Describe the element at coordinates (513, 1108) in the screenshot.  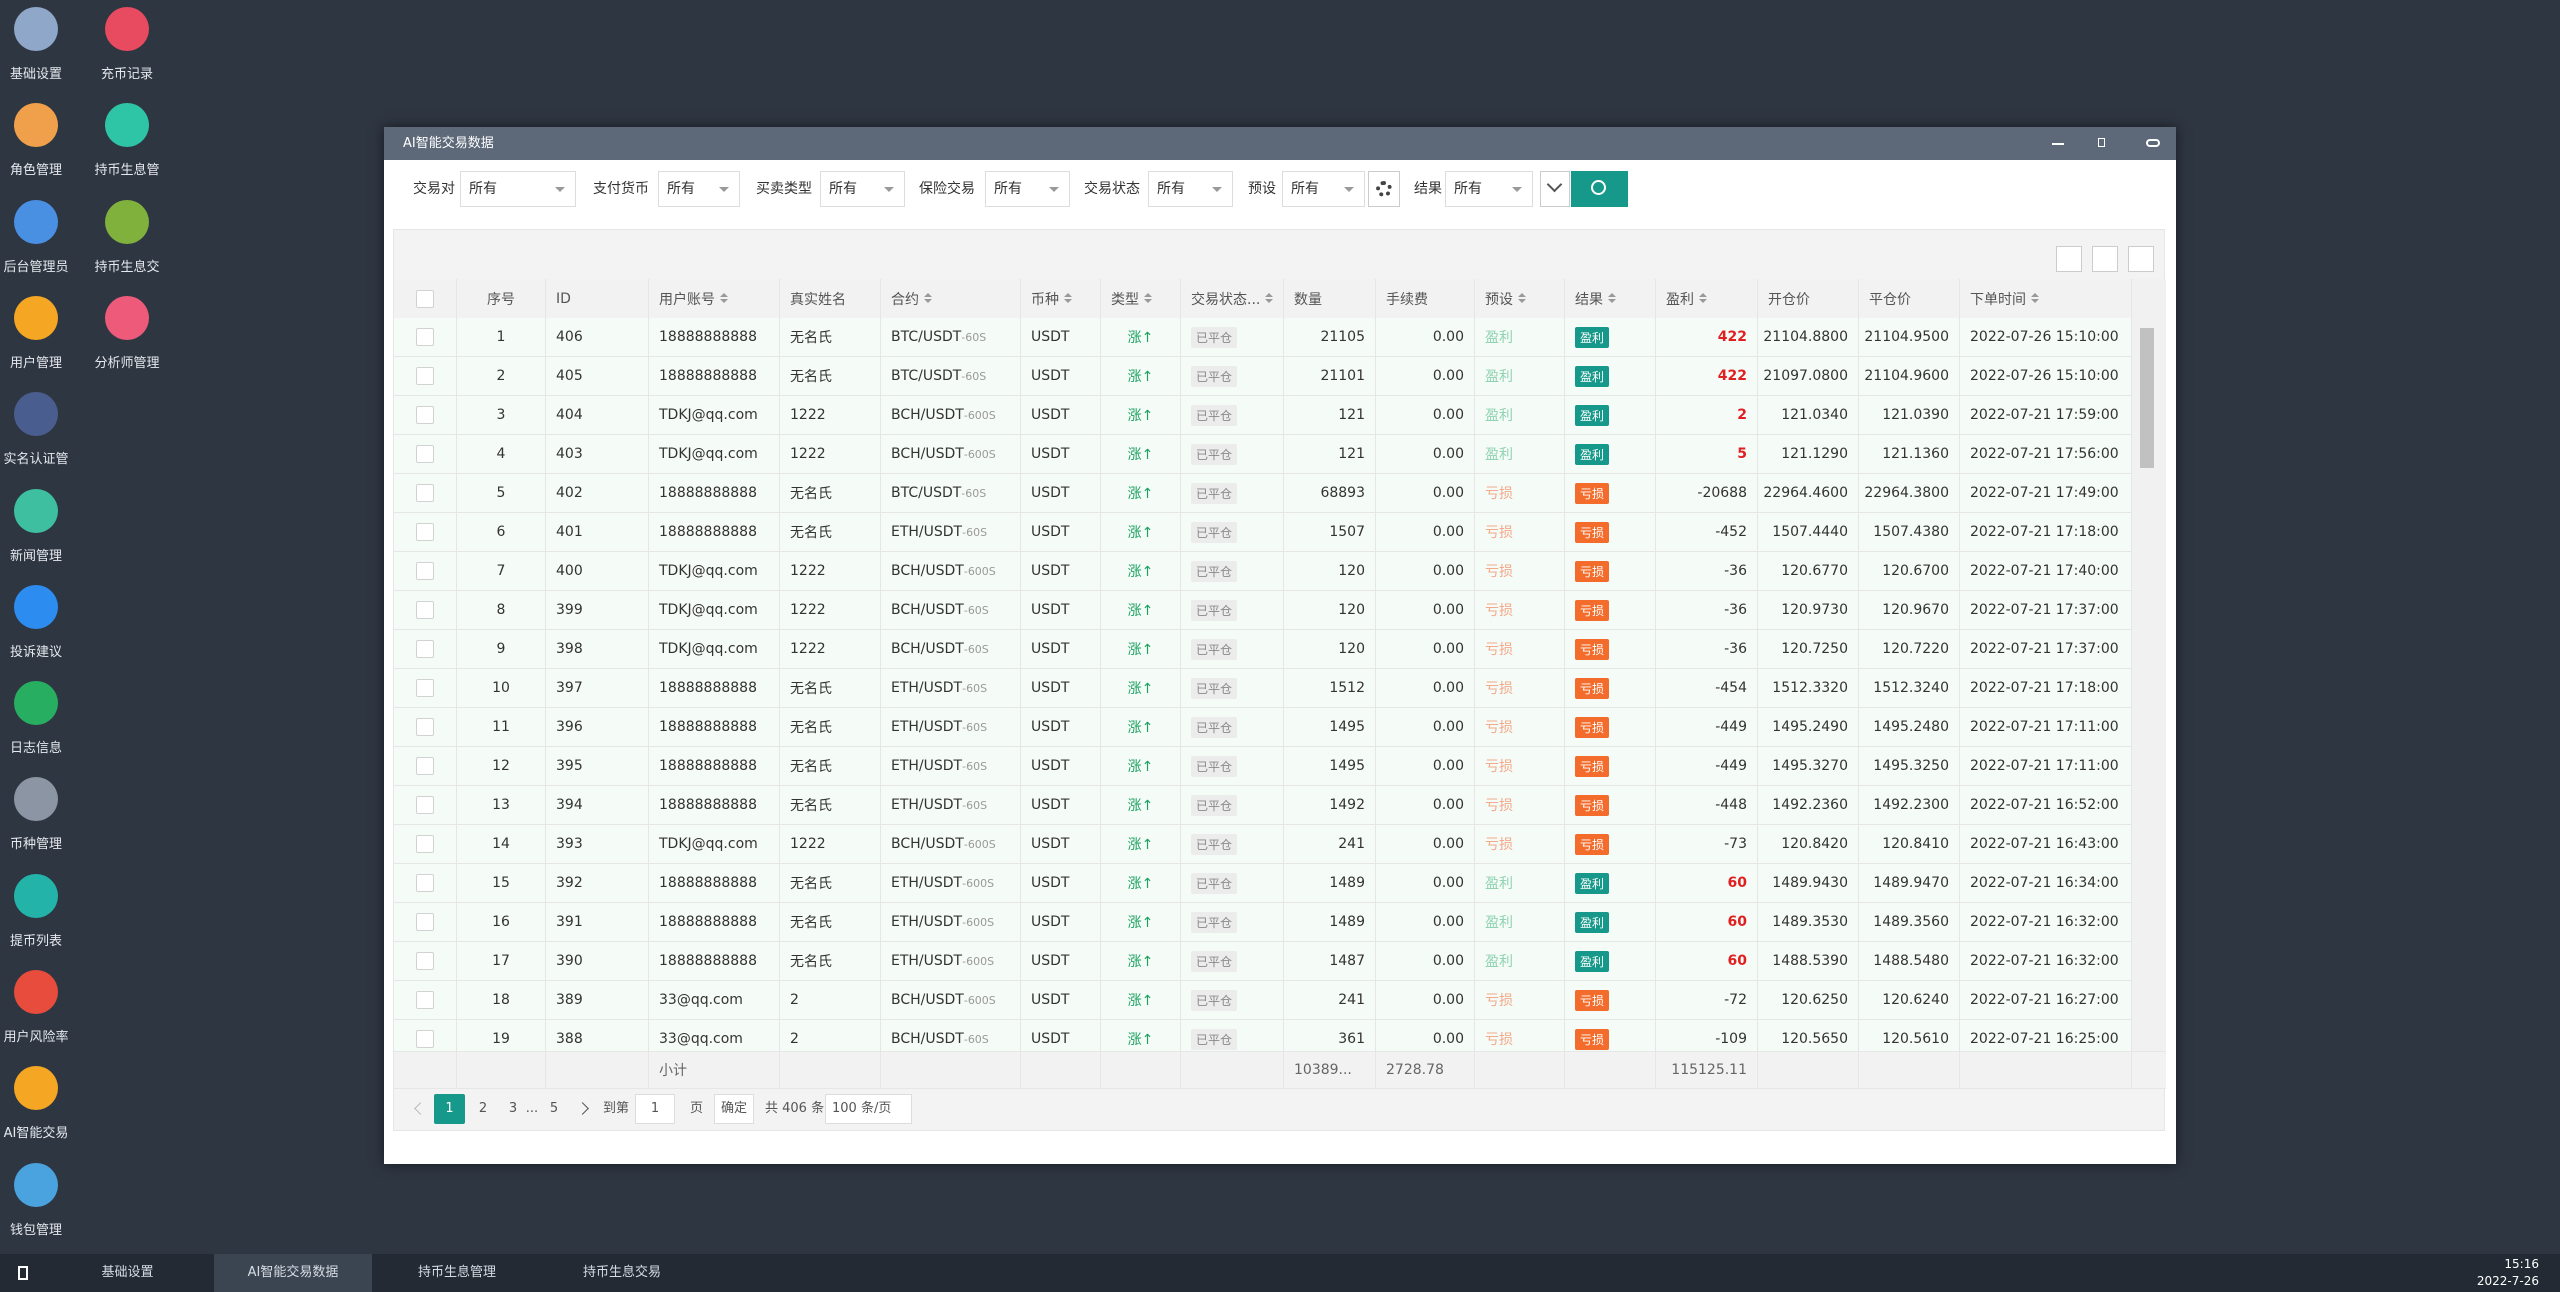
I see `page-button: 3` at that location.